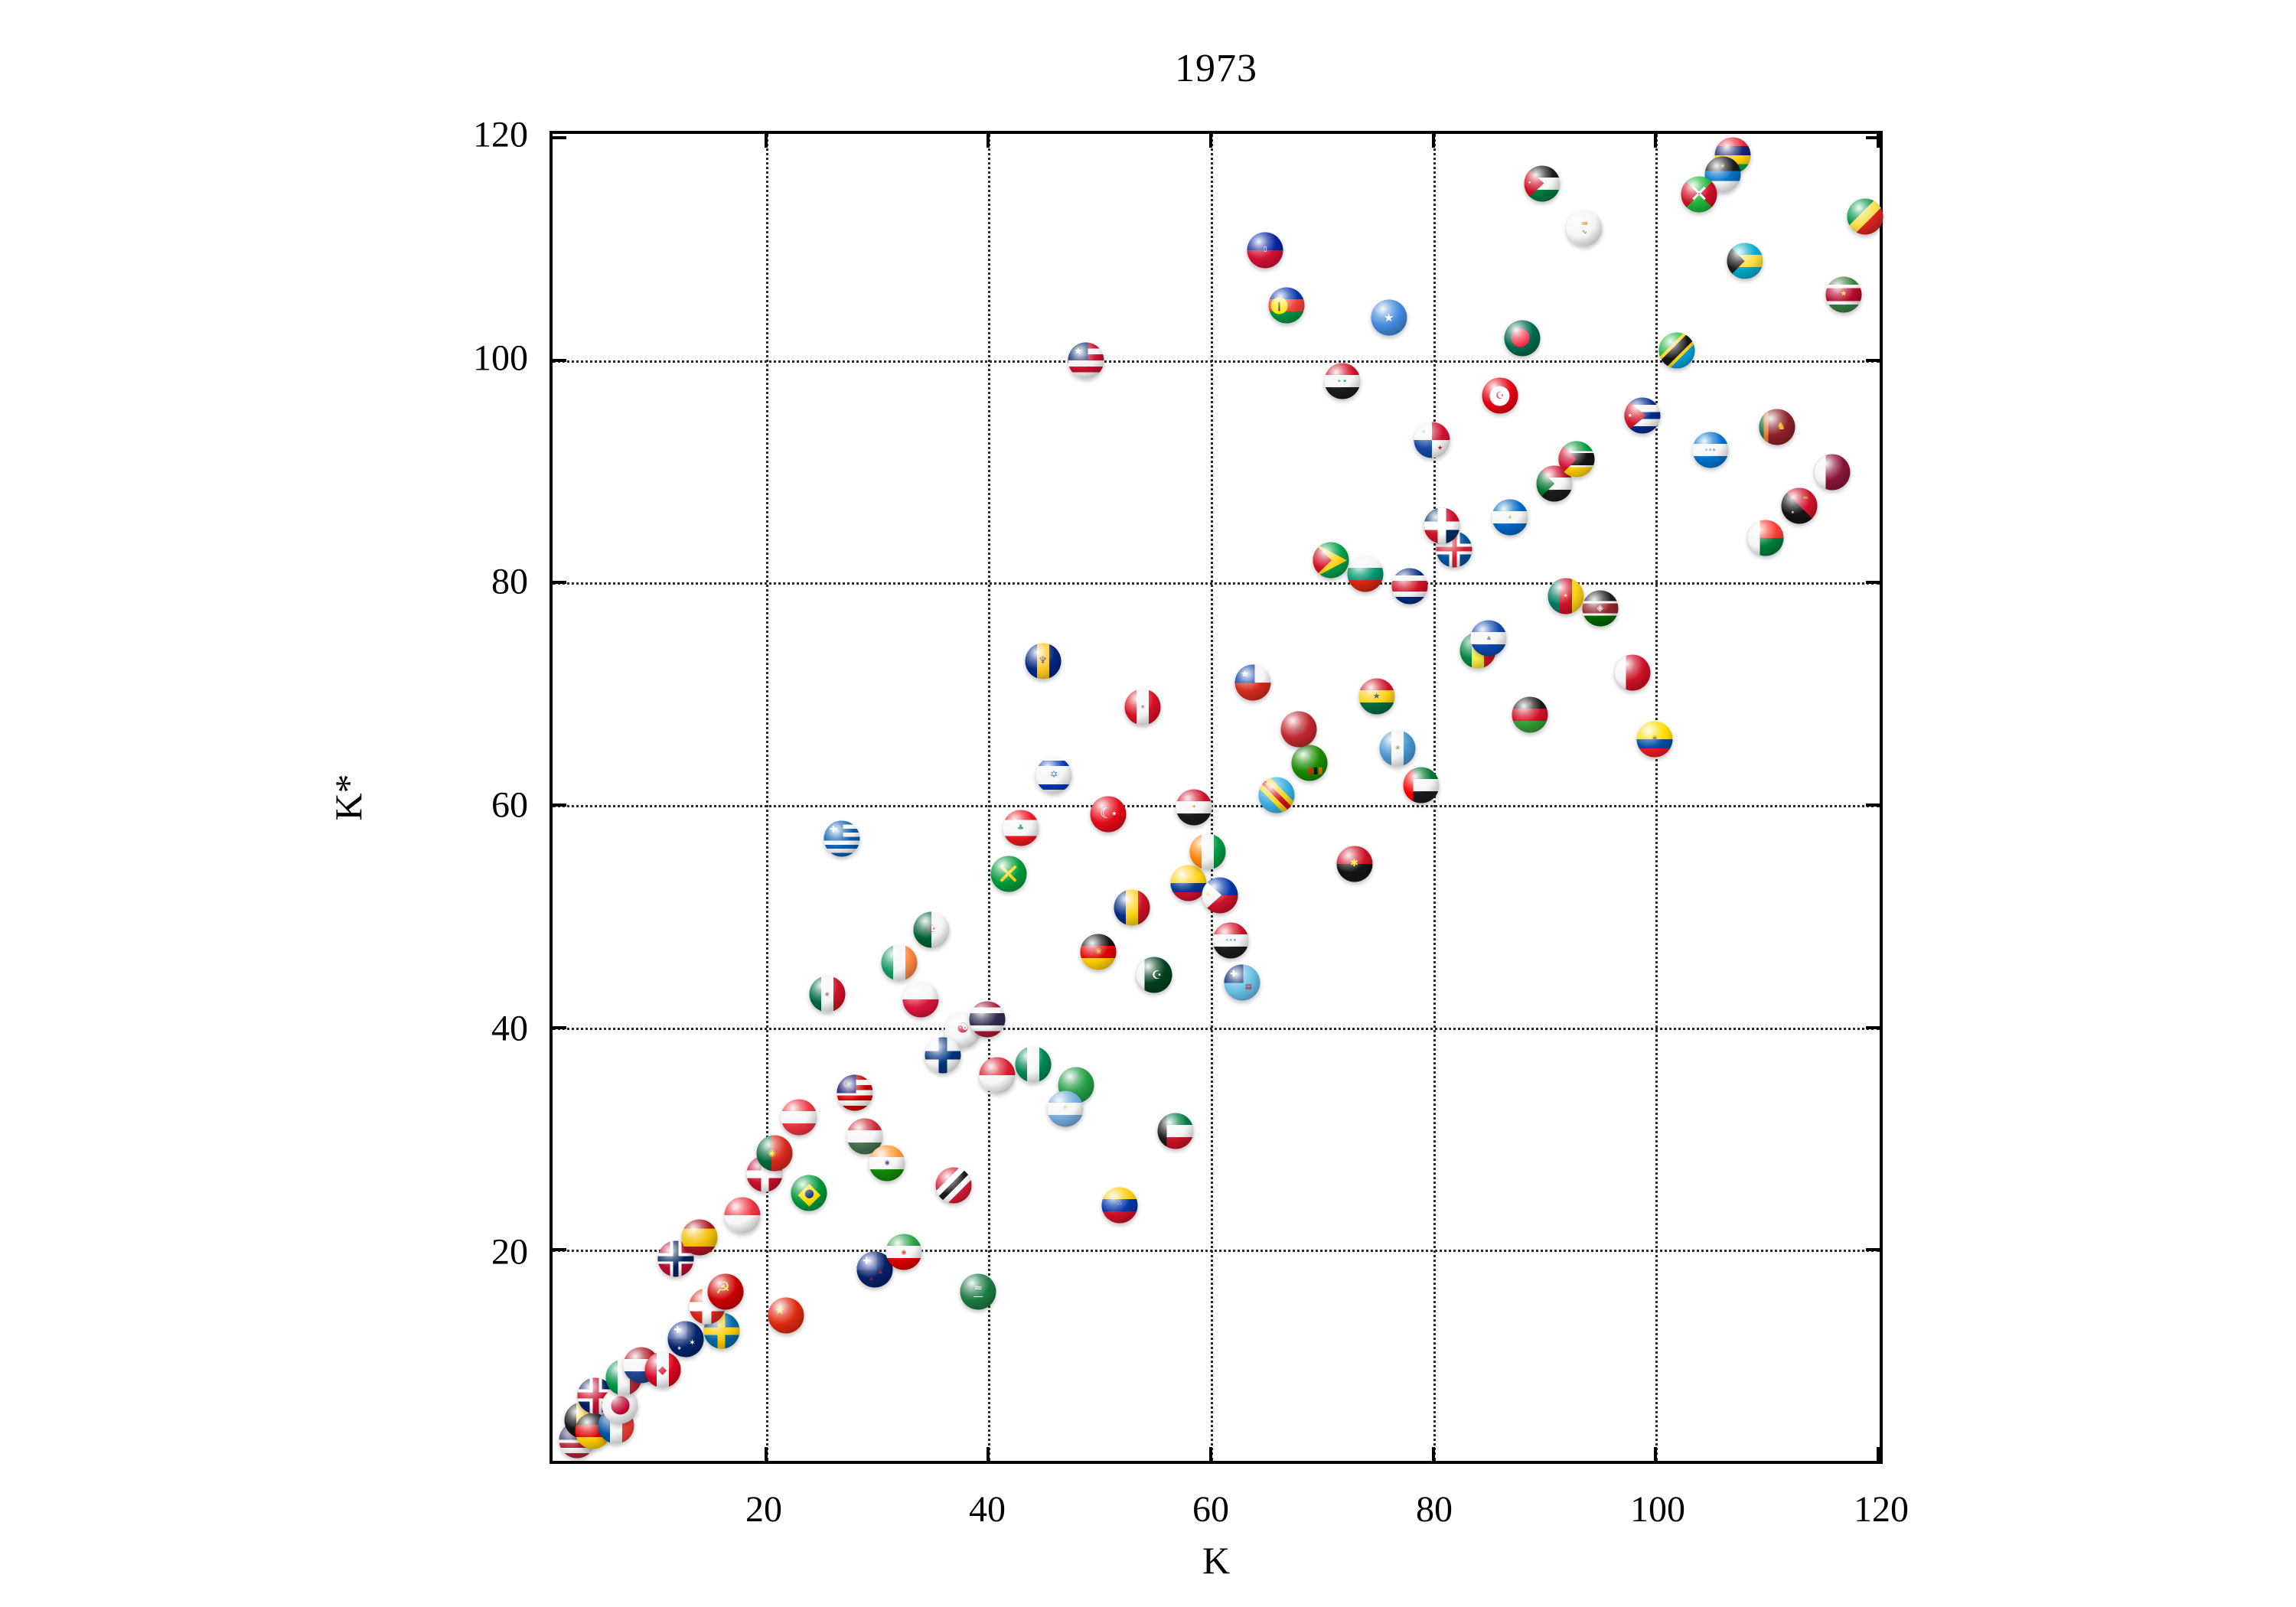 The image size is (2296, 1607). Describe the element at coordinates (1530, 714) in the screenshot. I see `flag-ball-malawi: ☀` at that location.